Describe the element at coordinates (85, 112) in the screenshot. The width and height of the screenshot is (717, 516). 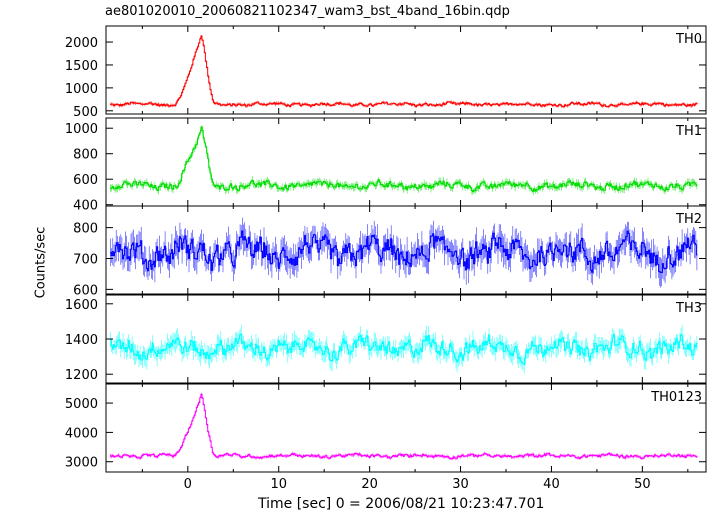
I see `y-tick-label: 500` at that location.